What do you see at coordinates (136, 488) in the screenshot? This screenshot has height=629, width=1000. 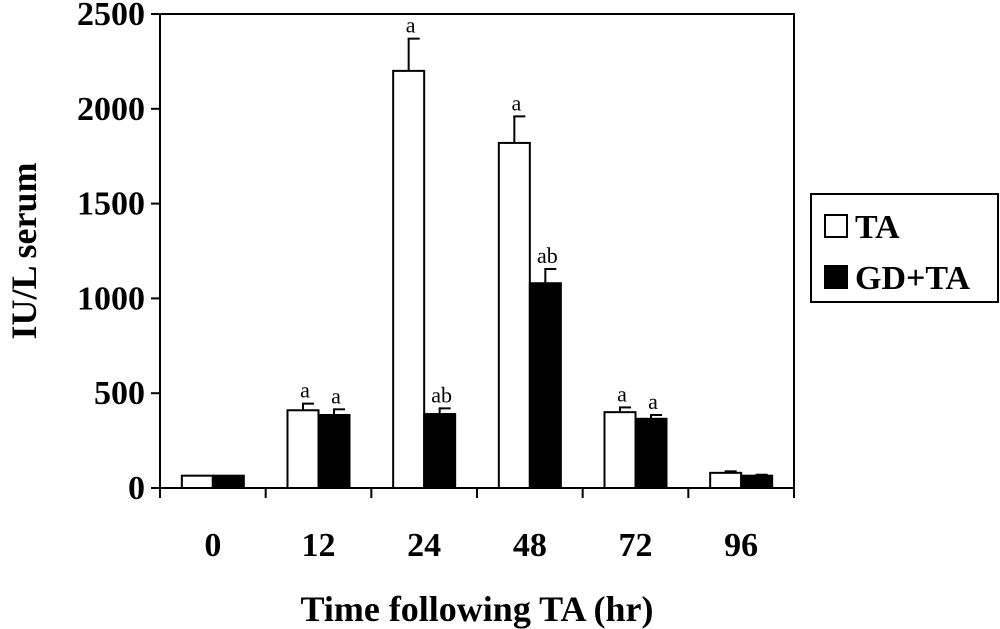 I see `y-tick-label: 0` at bounding box center [136, 488].